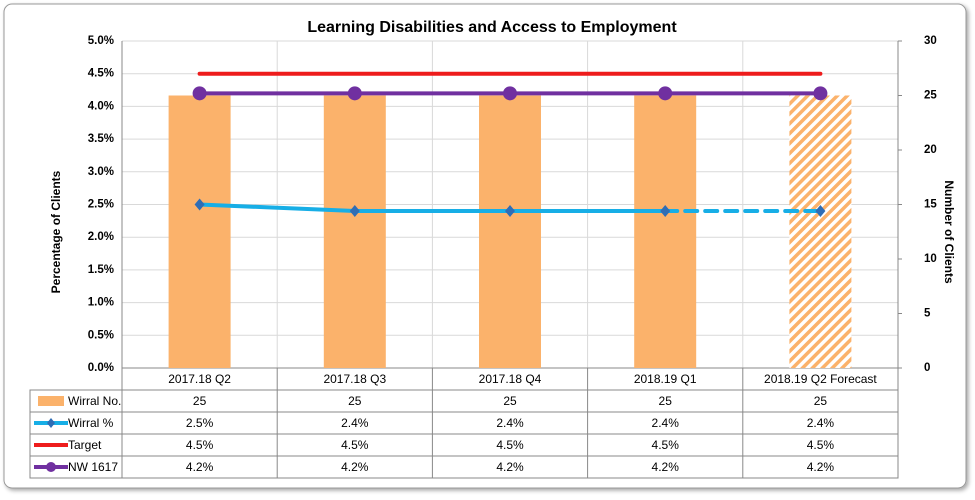 Image resolution: width=975 pixels, height=500 pixels. Describe the element at coordinates (101, 368) in the screenshot. I see `y-tick-label: 0.0%` at that location.